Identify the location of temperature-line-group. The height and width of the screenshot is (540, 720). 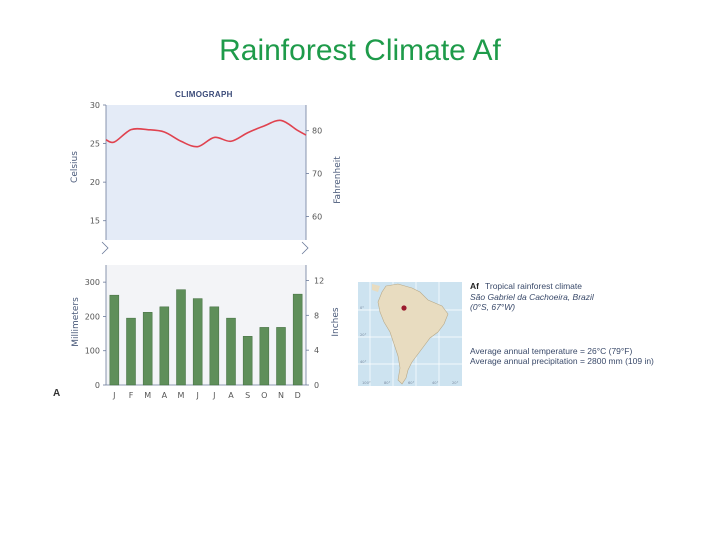
(206, 133).